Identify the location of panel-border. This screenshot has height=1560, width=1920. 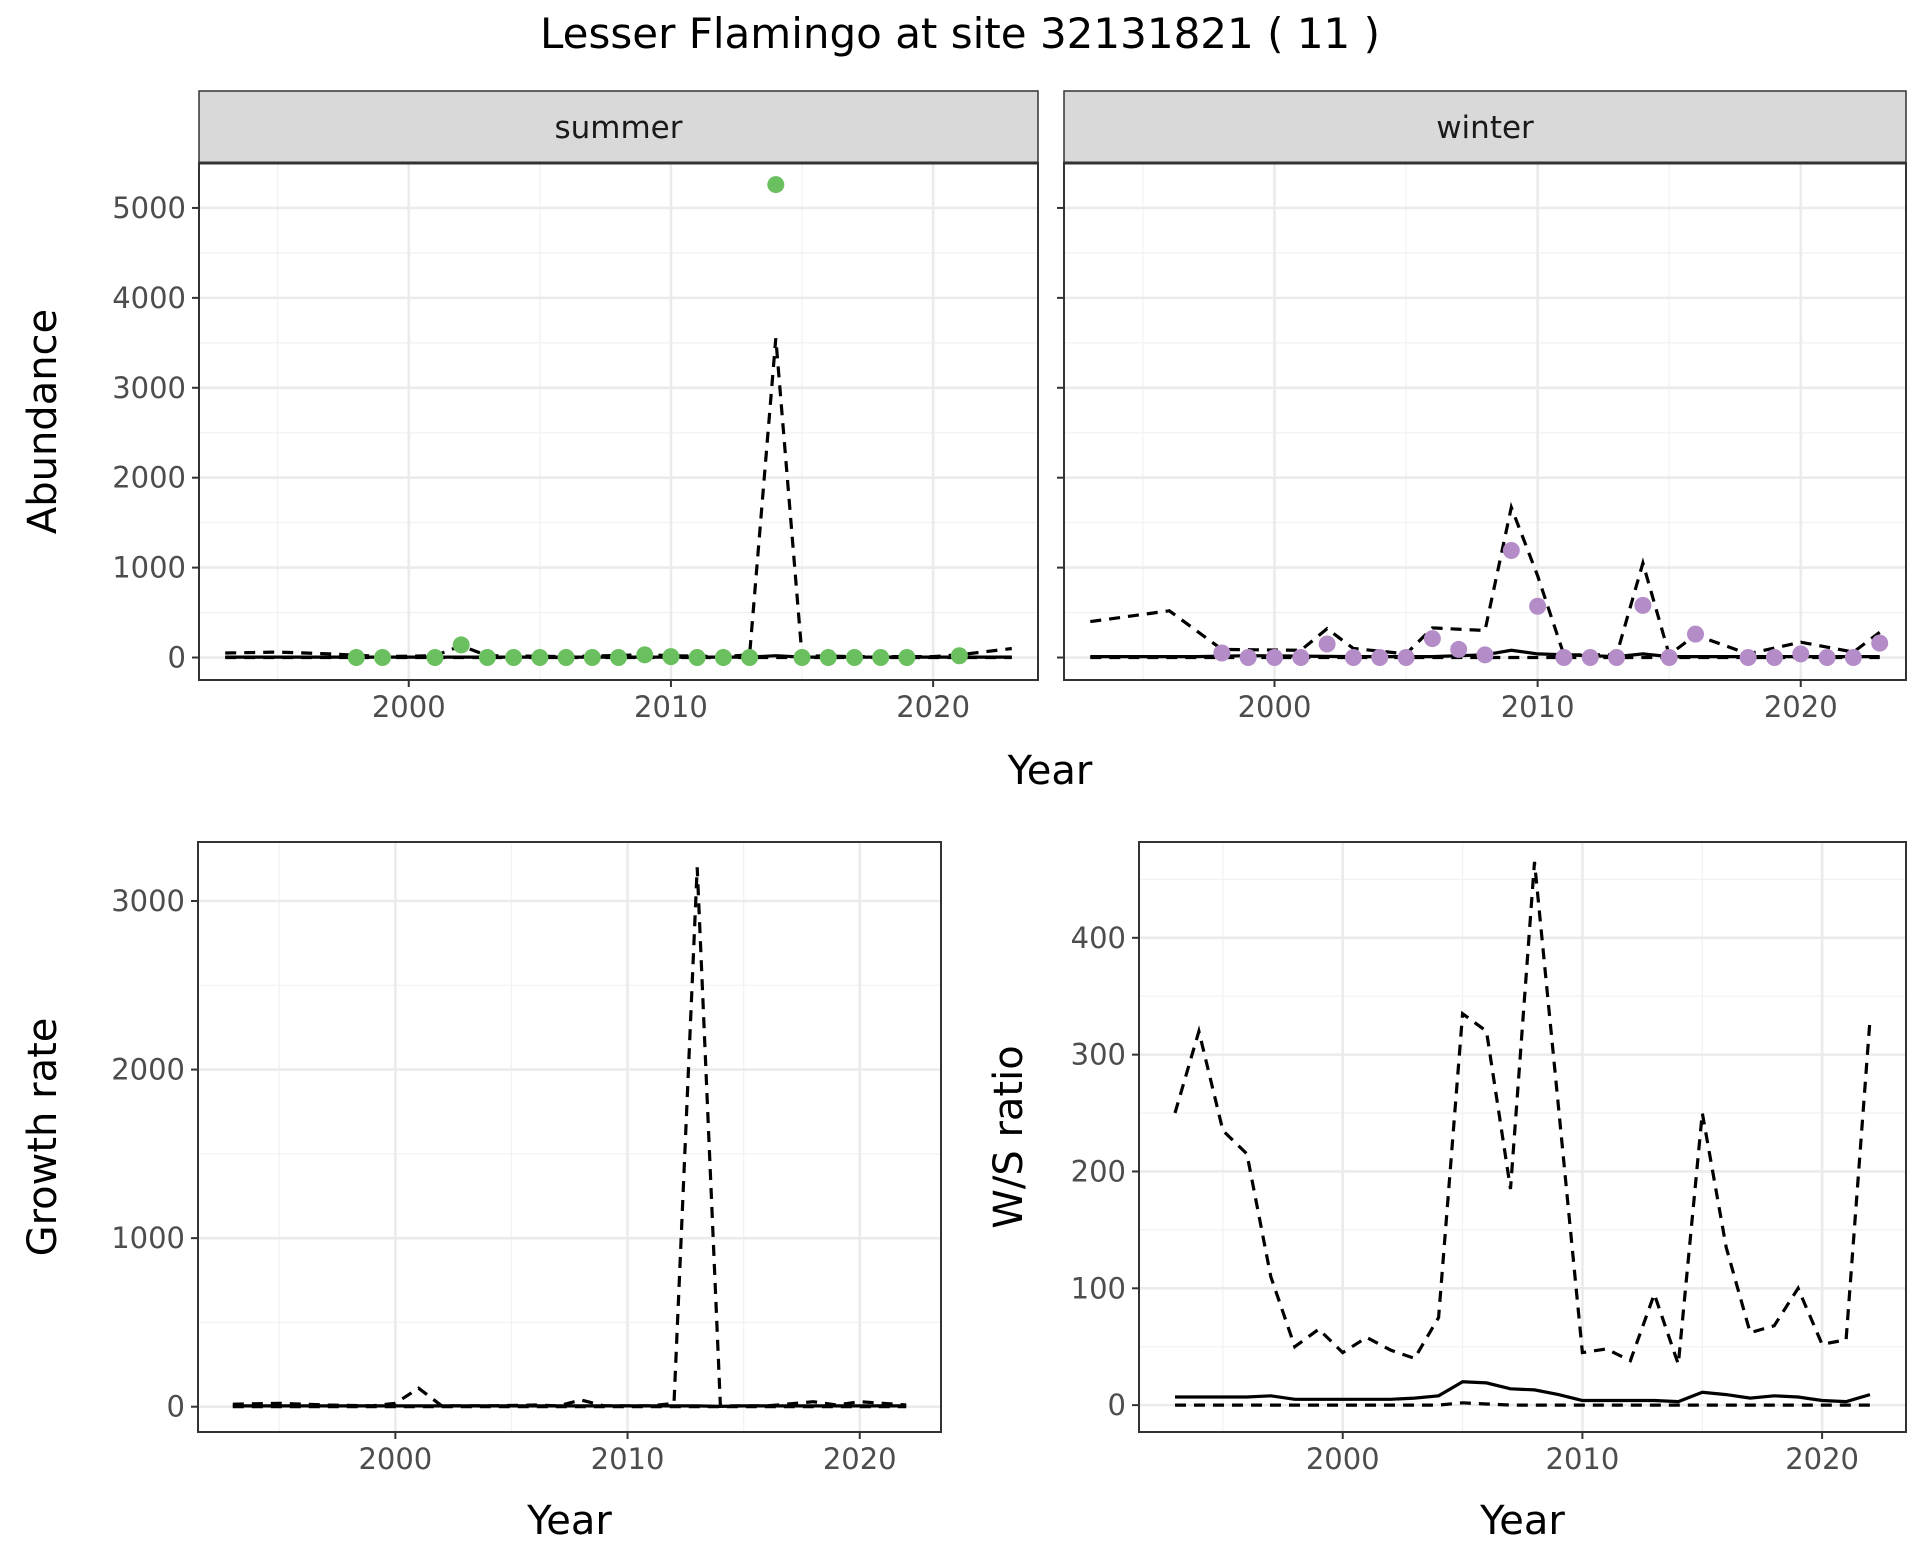
(569, 1137).